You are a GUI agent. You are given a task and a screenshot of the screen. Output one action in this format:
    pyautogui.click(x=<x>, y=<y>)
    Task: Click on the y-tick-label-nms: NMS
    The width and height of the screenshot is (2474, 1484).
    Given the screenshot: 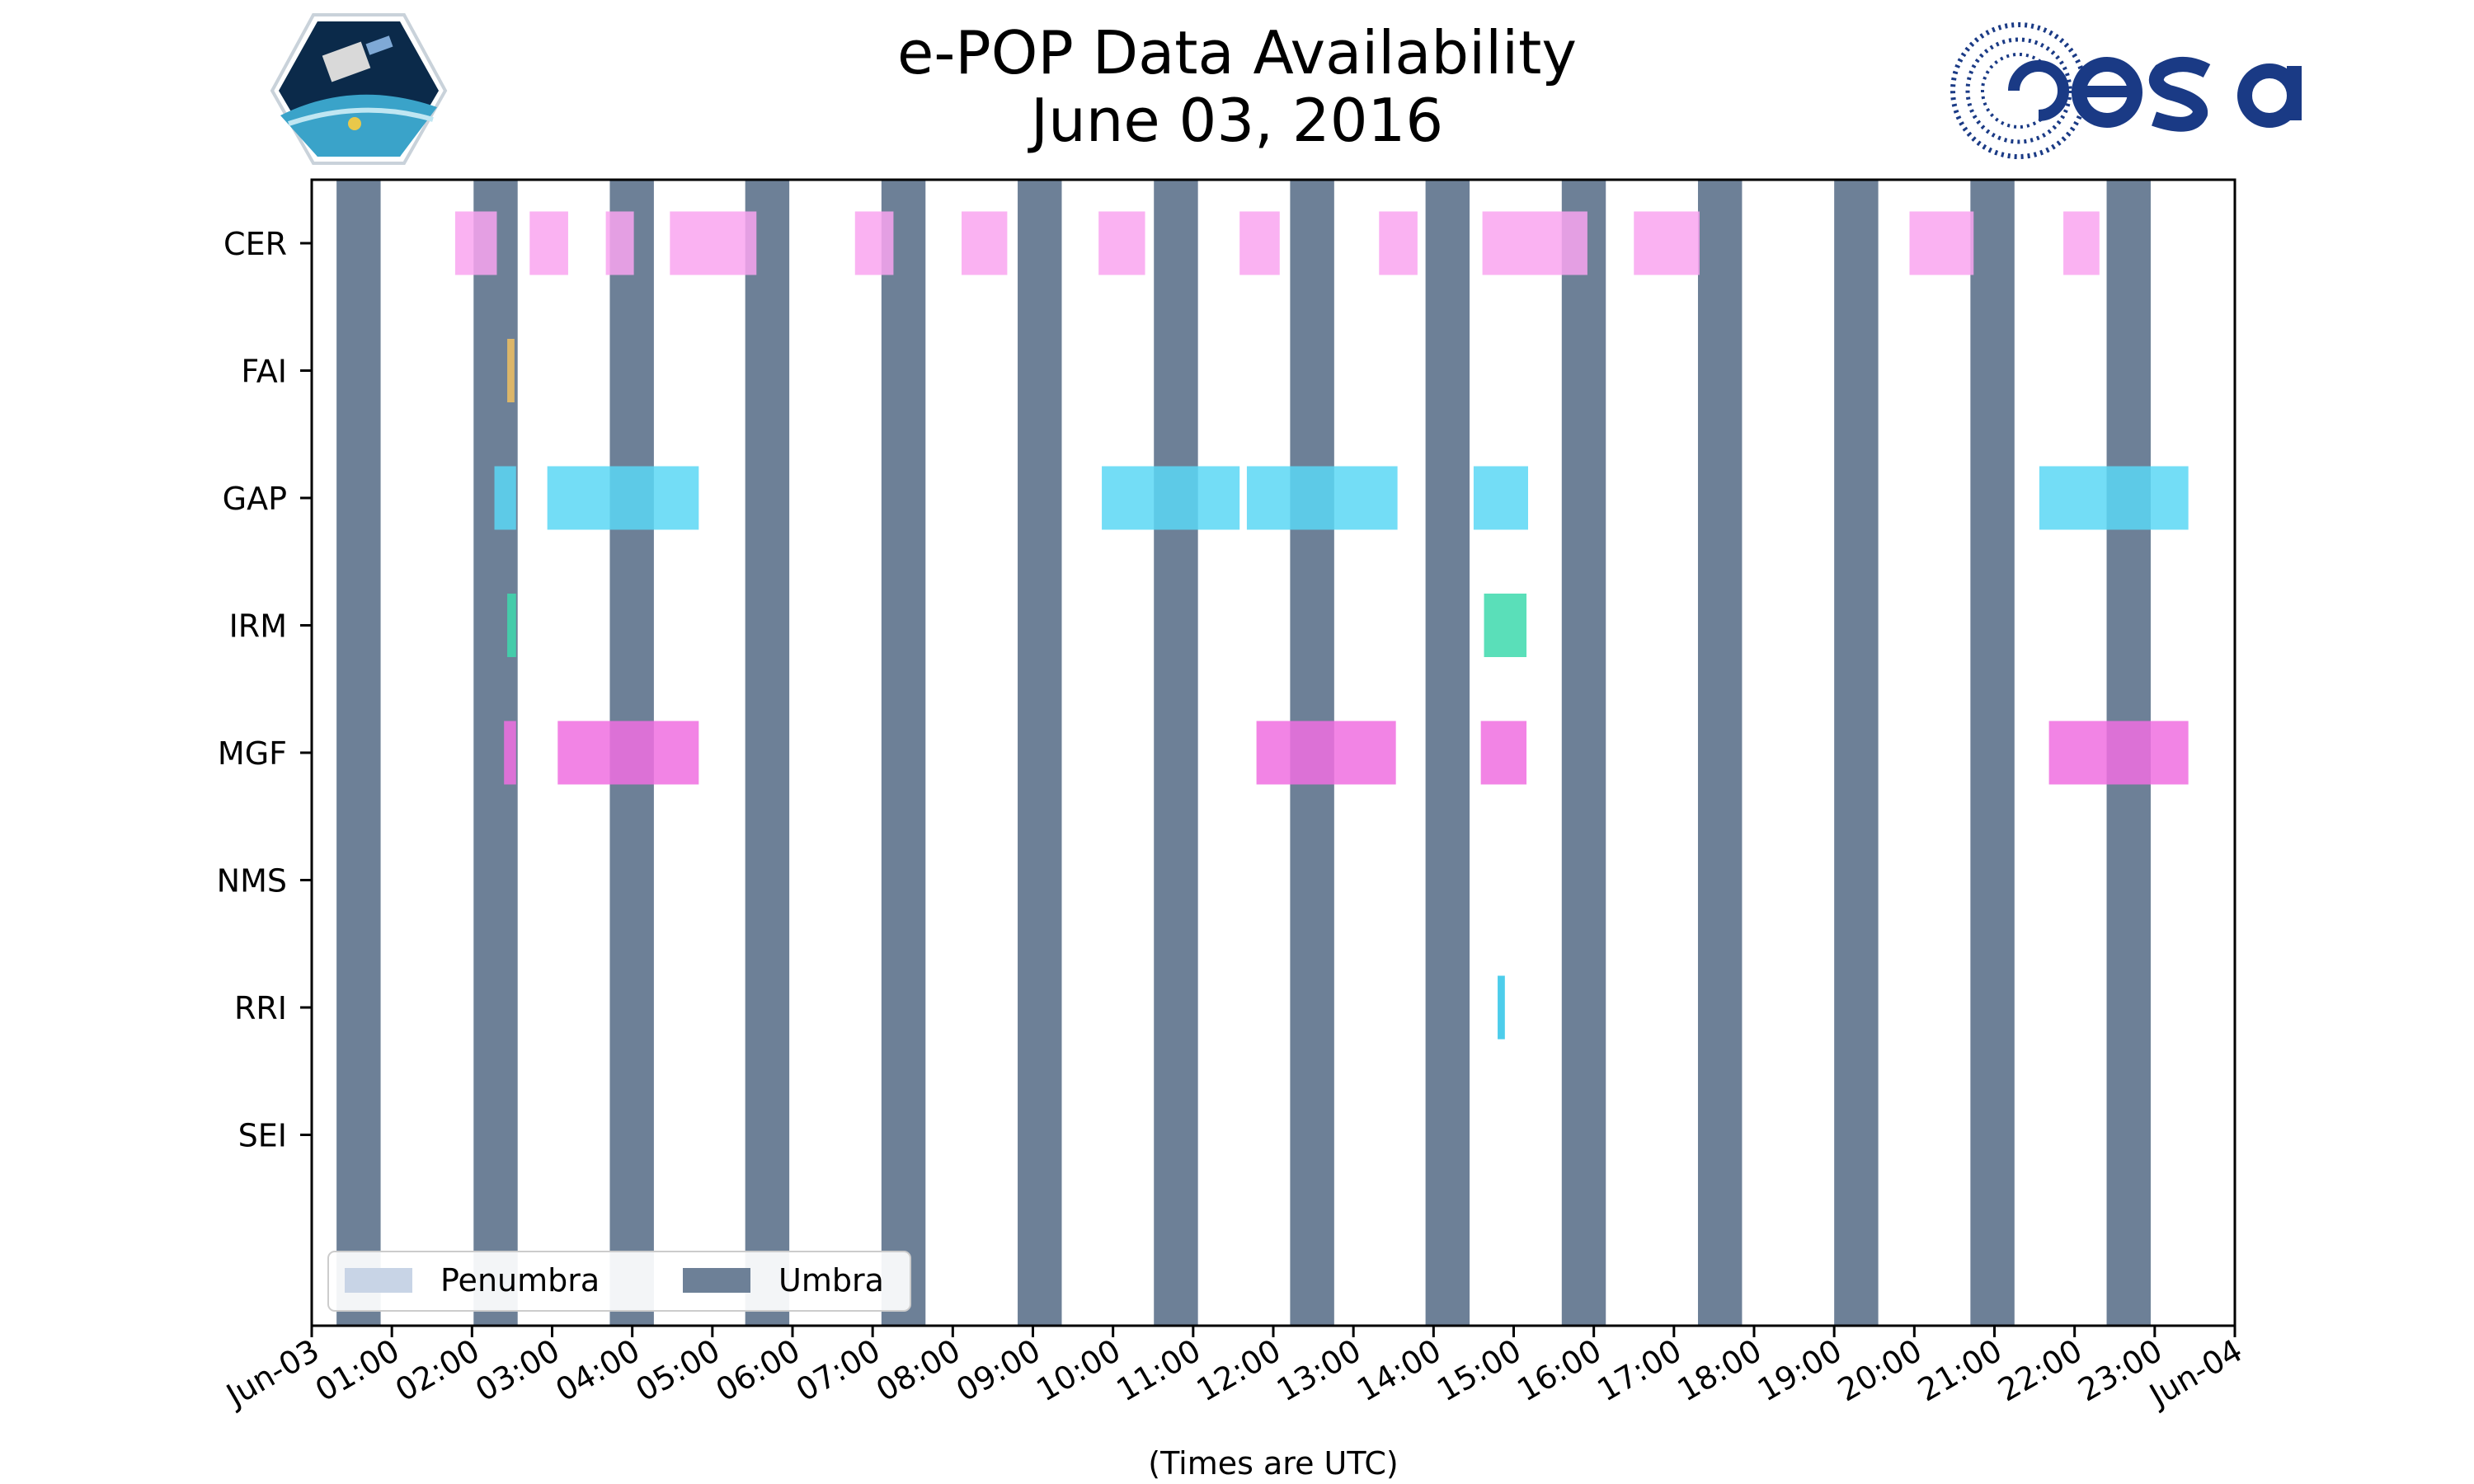 What is the action you would take?
    pyautogui.click(x=252, y=881)
    